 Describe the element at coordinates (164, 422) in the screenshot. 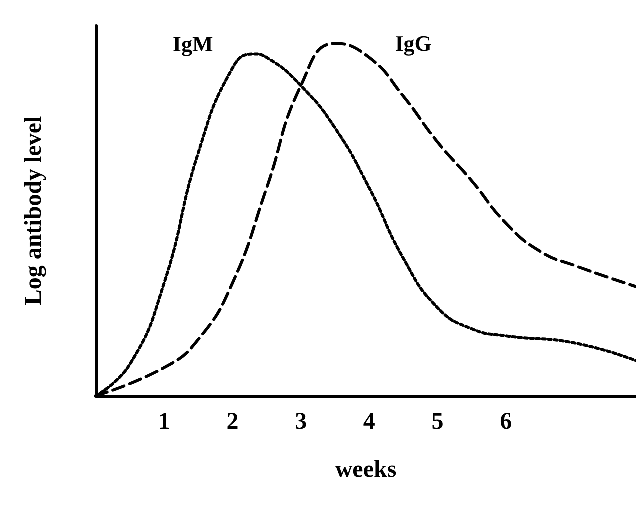

I see `x-tick-label: 1` at that location.